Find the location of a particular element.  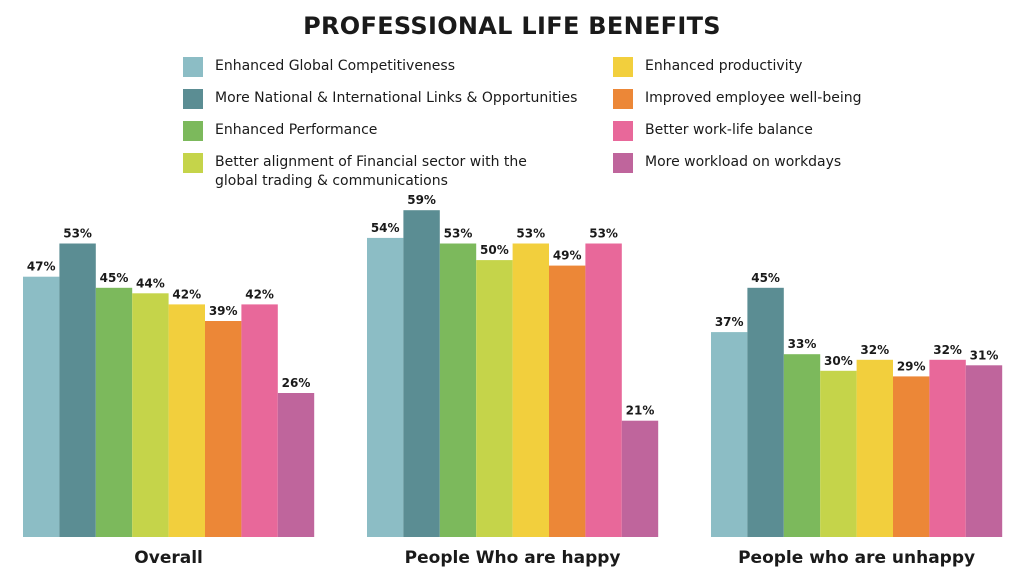

bar-value-label: 59% is located at coordinates (421, 200).